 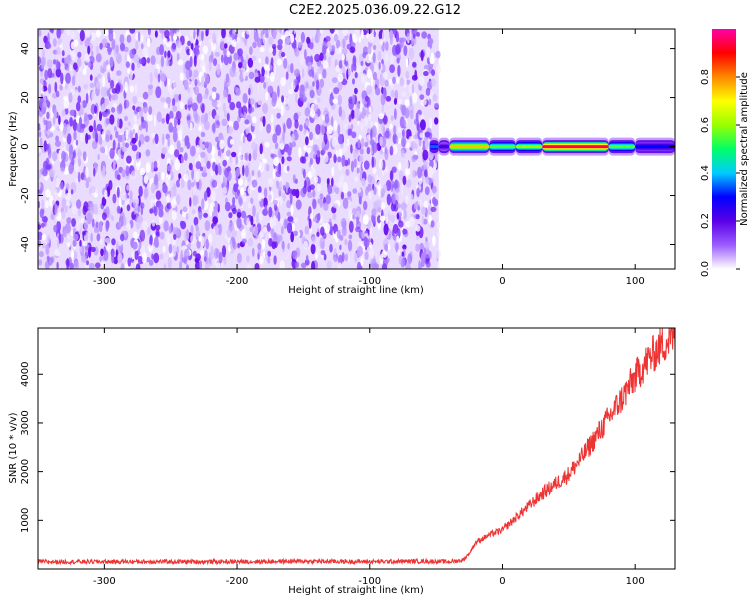 I want to click on chart-title: C2E2.2025.036.09.22.G12, so click(x=375, y=10).